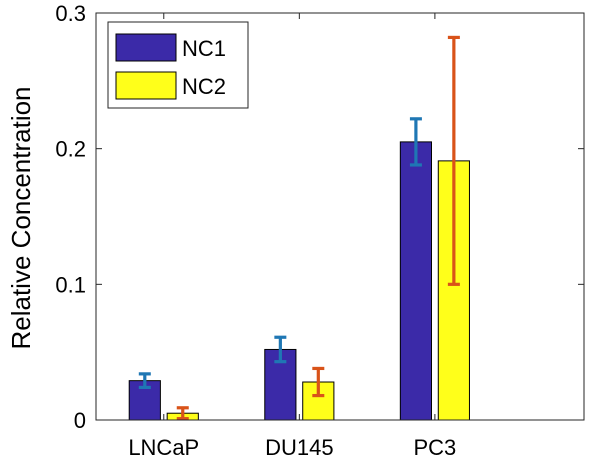 The image size is (590, 470). I want to click on y-tick-label: 0, so click(80, 420).